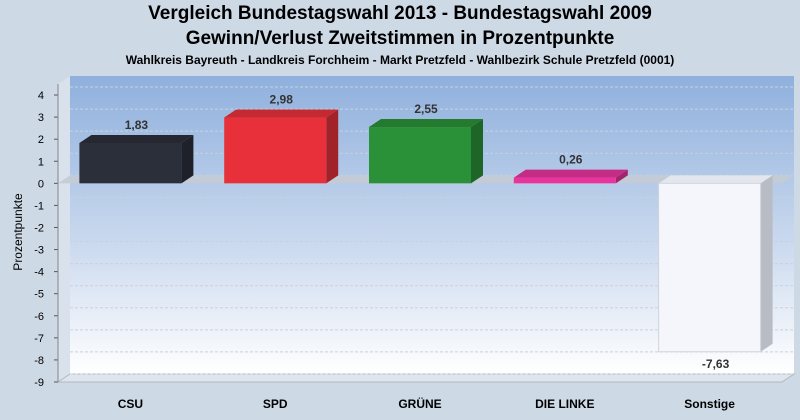 Image resolution: width=800 pixels, height=420 pixels. What do you see at coordinates (426, 123) in the screenshot?
I see `bar-top-grüne` at bounding box center [426, 123].